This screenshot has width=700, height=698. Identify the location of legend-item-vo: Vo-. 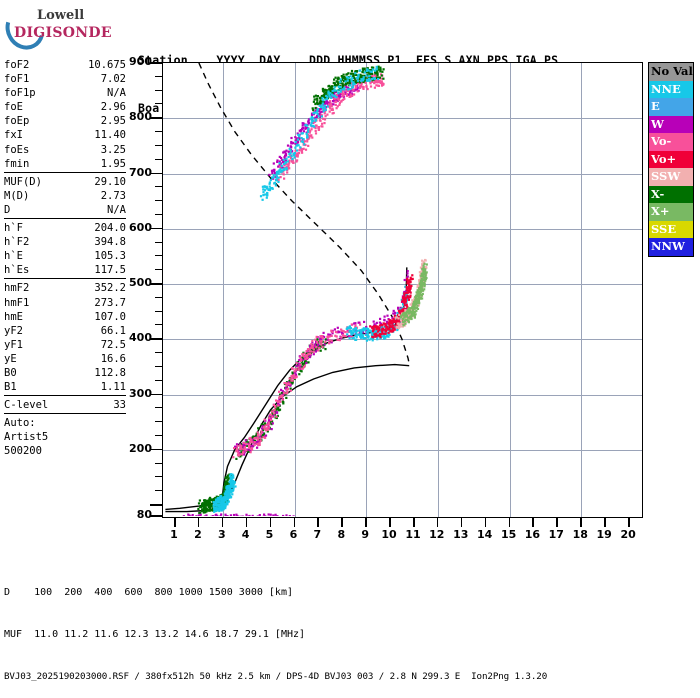
(671, 142).